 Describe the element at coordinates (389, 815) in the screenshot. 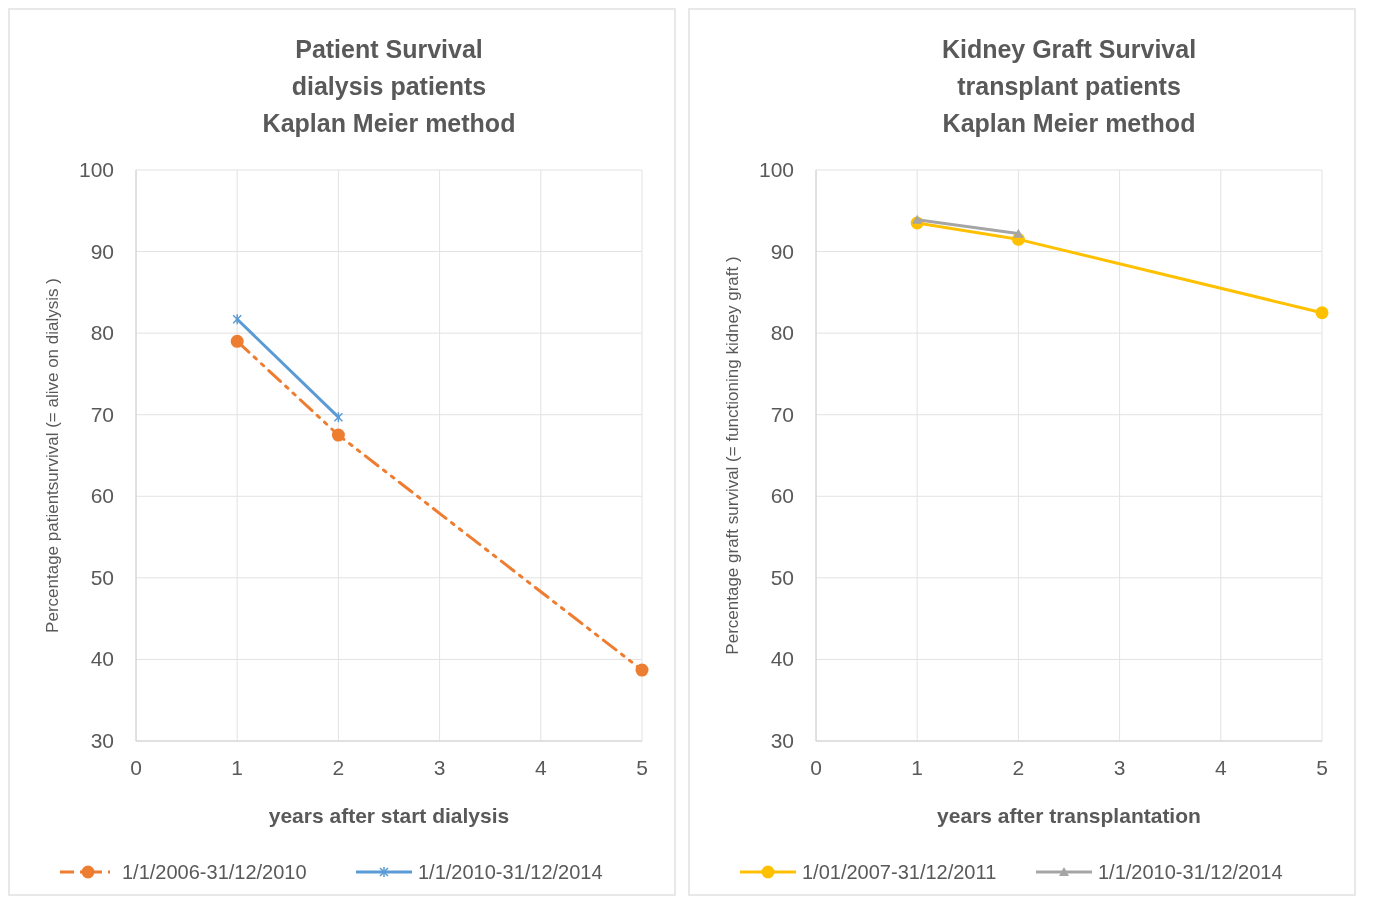

I see `x-axis-title: years after start dialysis` at that location.